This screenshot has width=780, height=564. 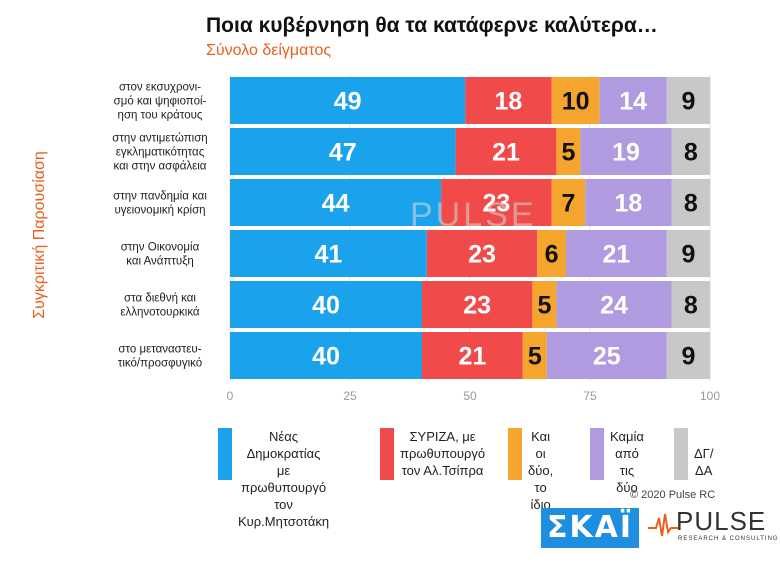 I want to click on legend-label-neither: Καμία από τις δύο, so click(x=627, y=462).